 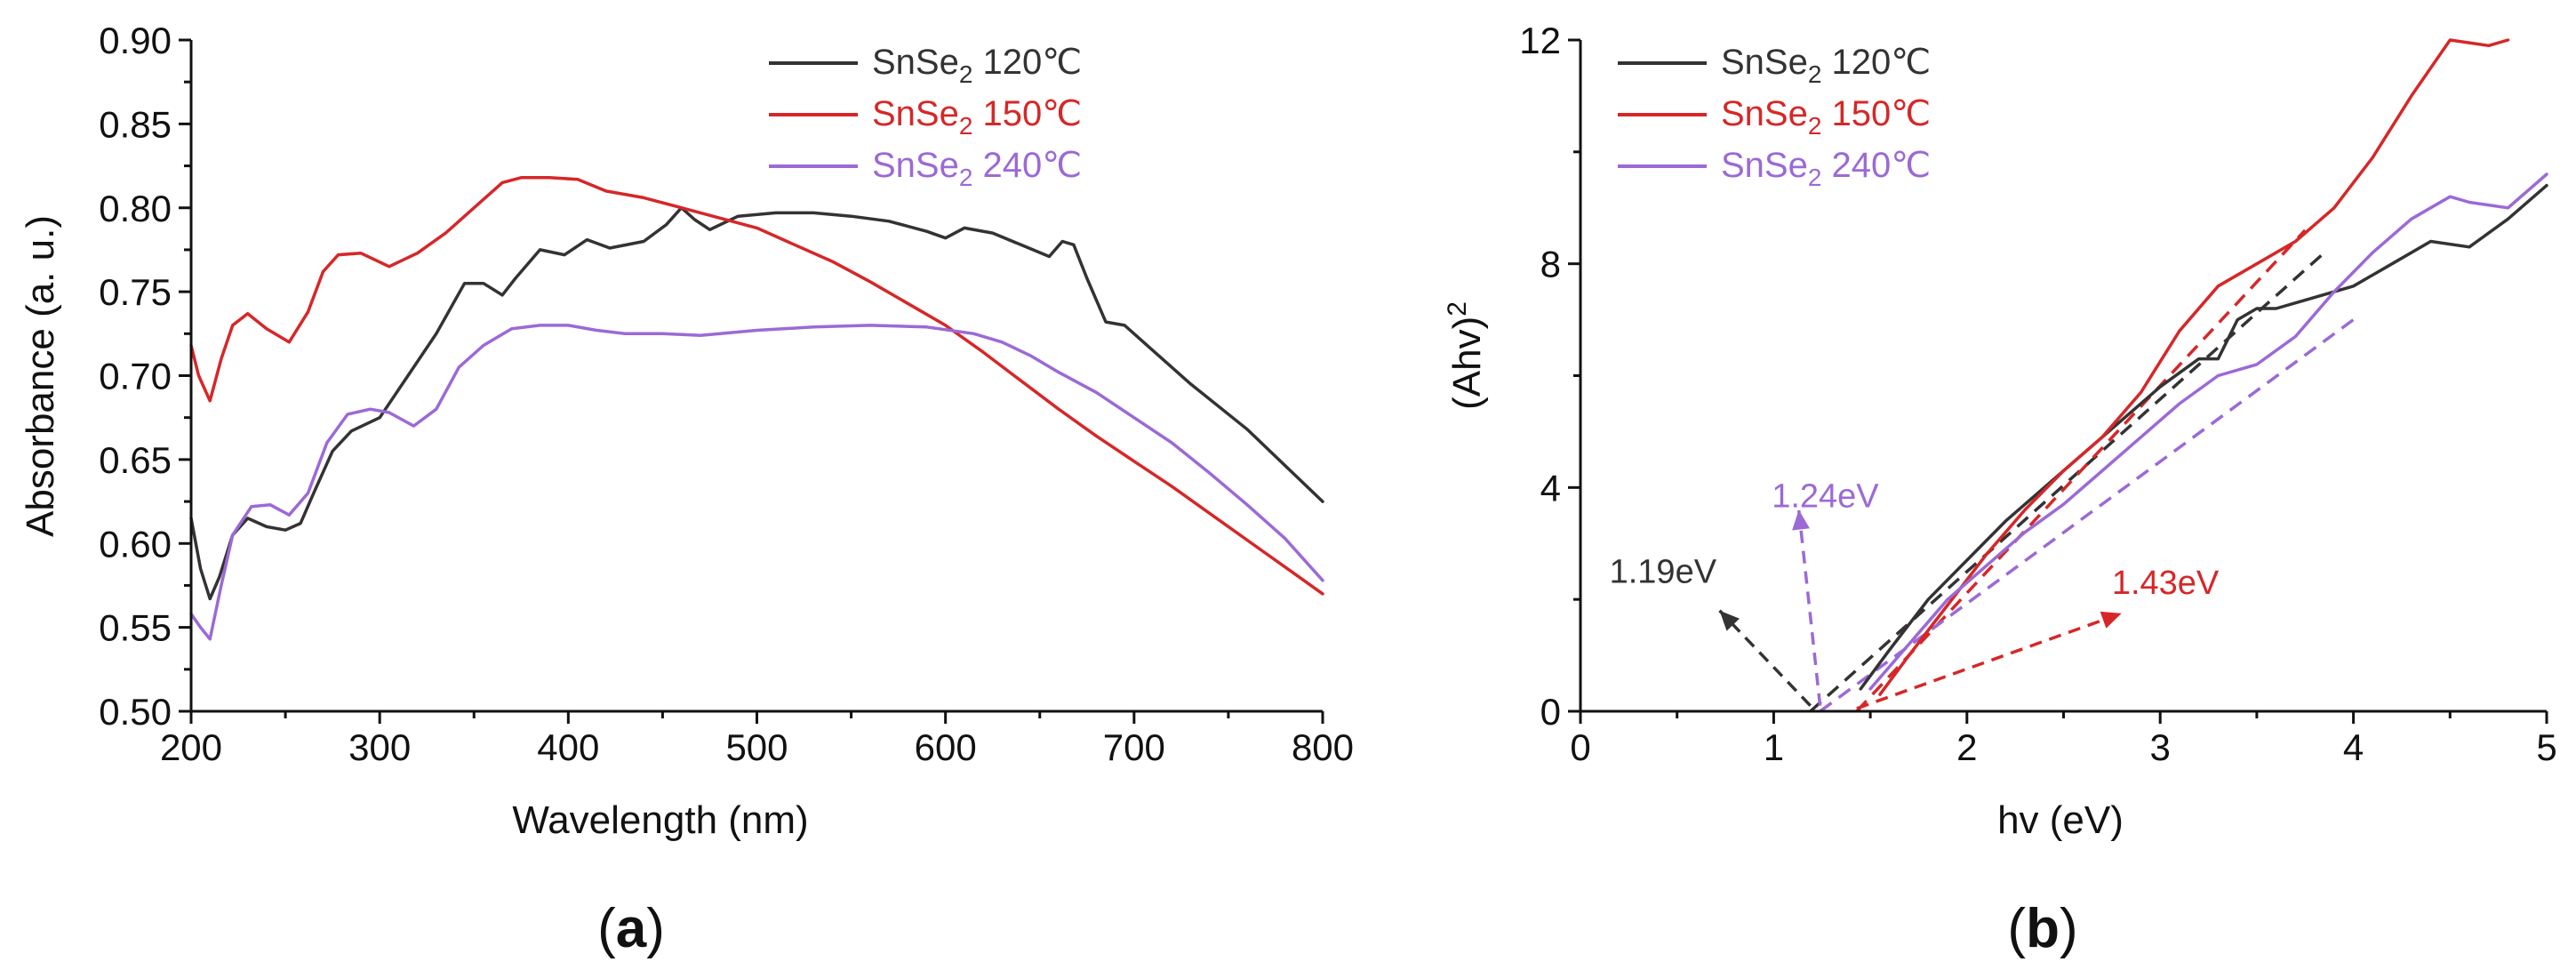 I want to click on panel-a-caption: (a), so click(x=631, y=928).